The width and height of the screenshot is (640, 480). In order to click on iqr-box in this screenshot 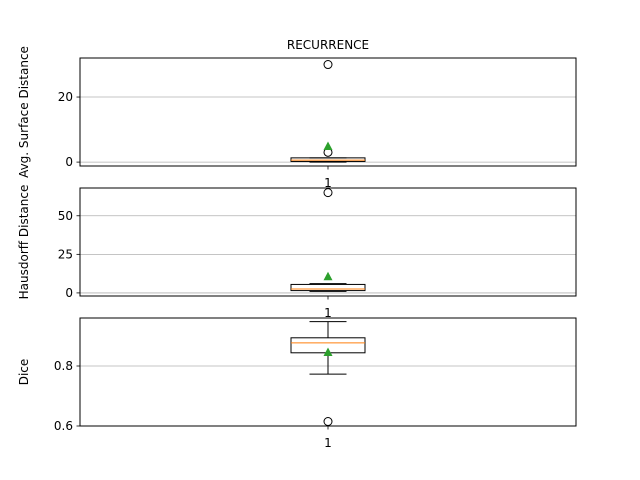, I will do `click(328, 287)`.